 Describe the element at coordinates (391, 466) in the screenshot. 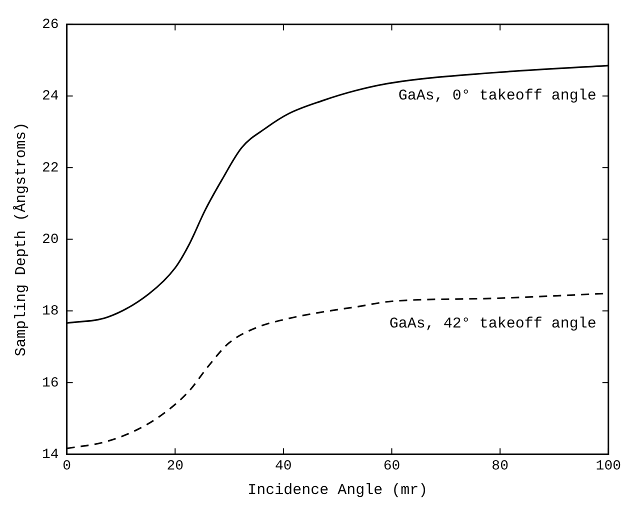

I see `x-tick-label: 60` at that location.